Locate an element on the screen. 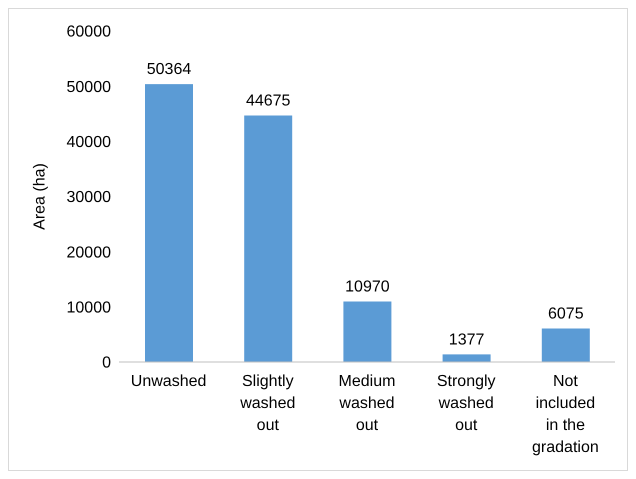  data-label: 50364 is located at coordinates (169, 69).